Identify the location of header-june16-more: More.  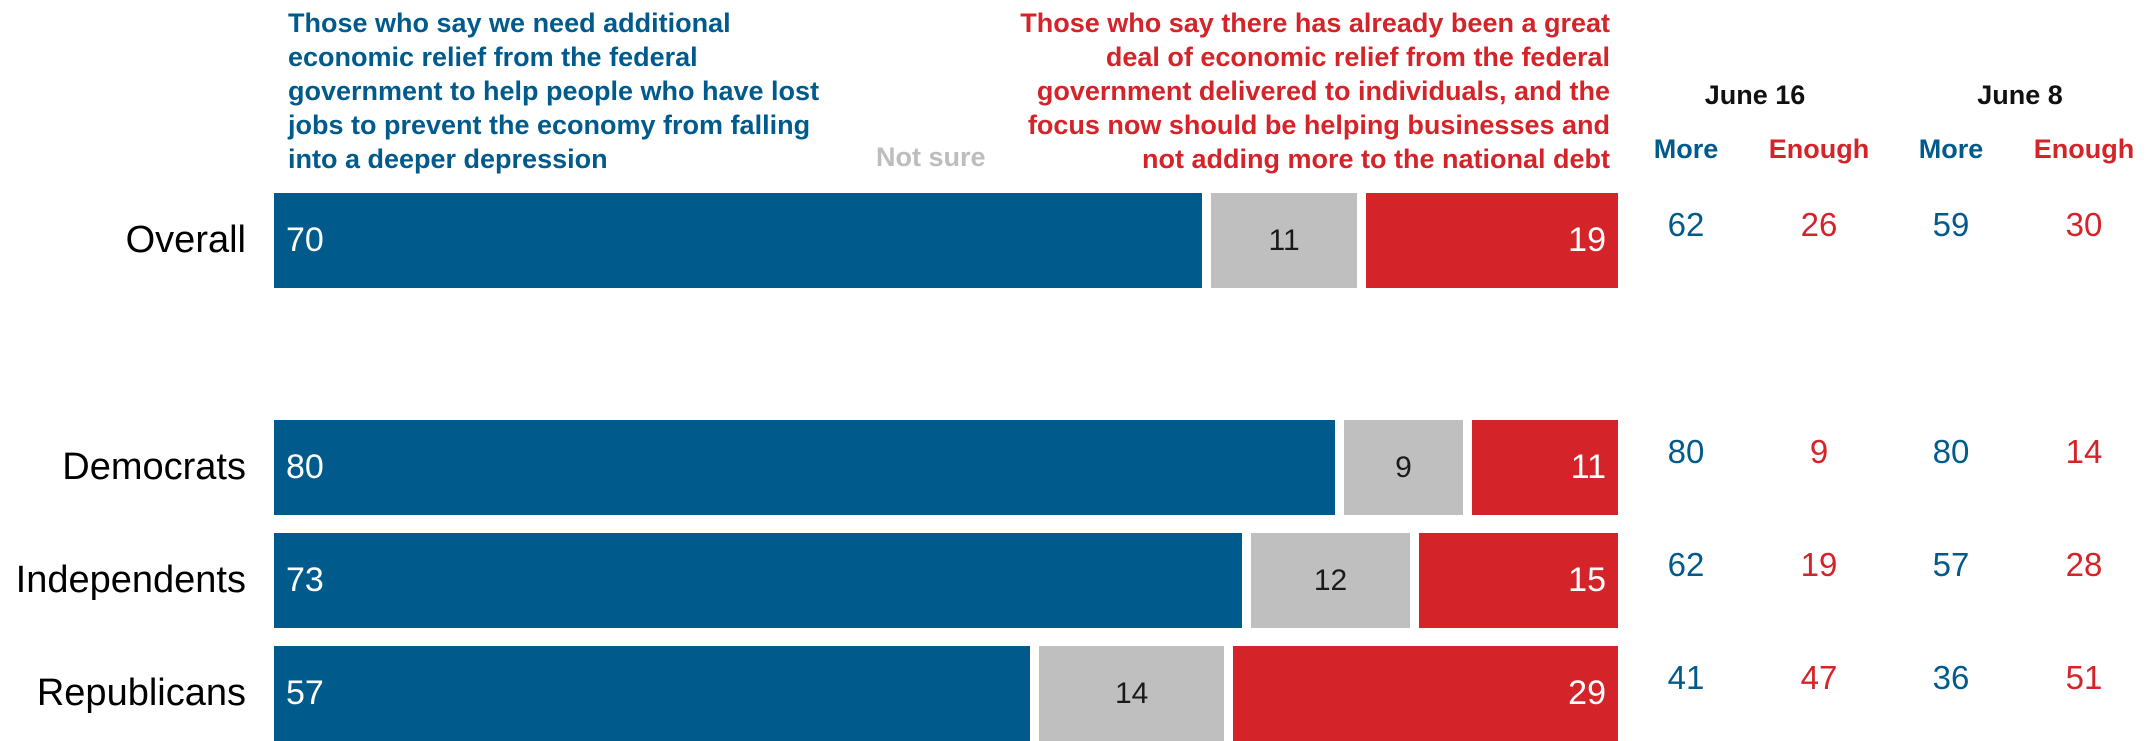
(1686, 149).